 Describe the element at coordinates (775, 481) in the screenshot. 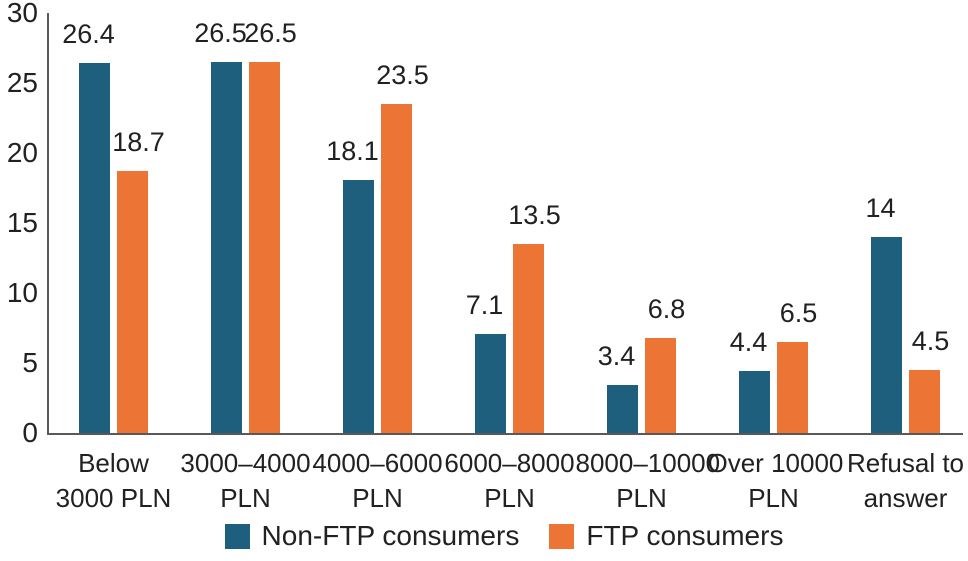

I see `x-category-label-5: Over 10000 PLN` at that location.